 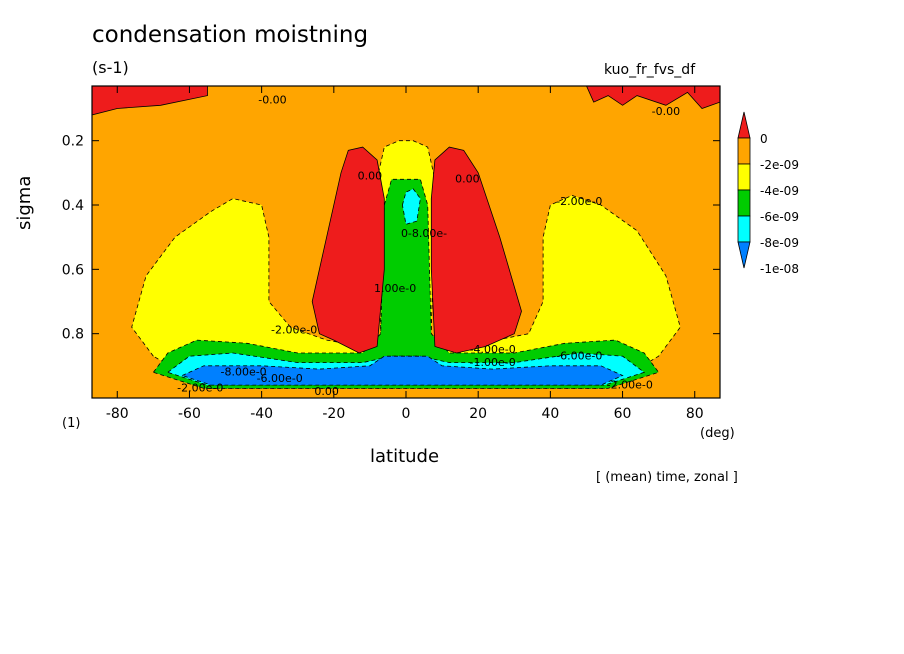 I want to click on x-tick-label: 60, so click(x=623, y=414).